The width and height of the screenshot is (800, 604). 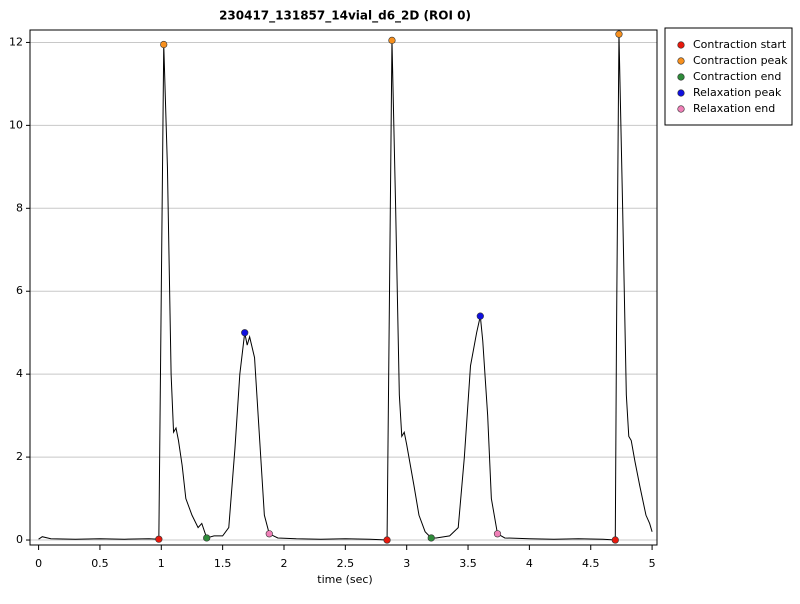 I want to click on x-tick-label: 5, so click(x=652, y=563).